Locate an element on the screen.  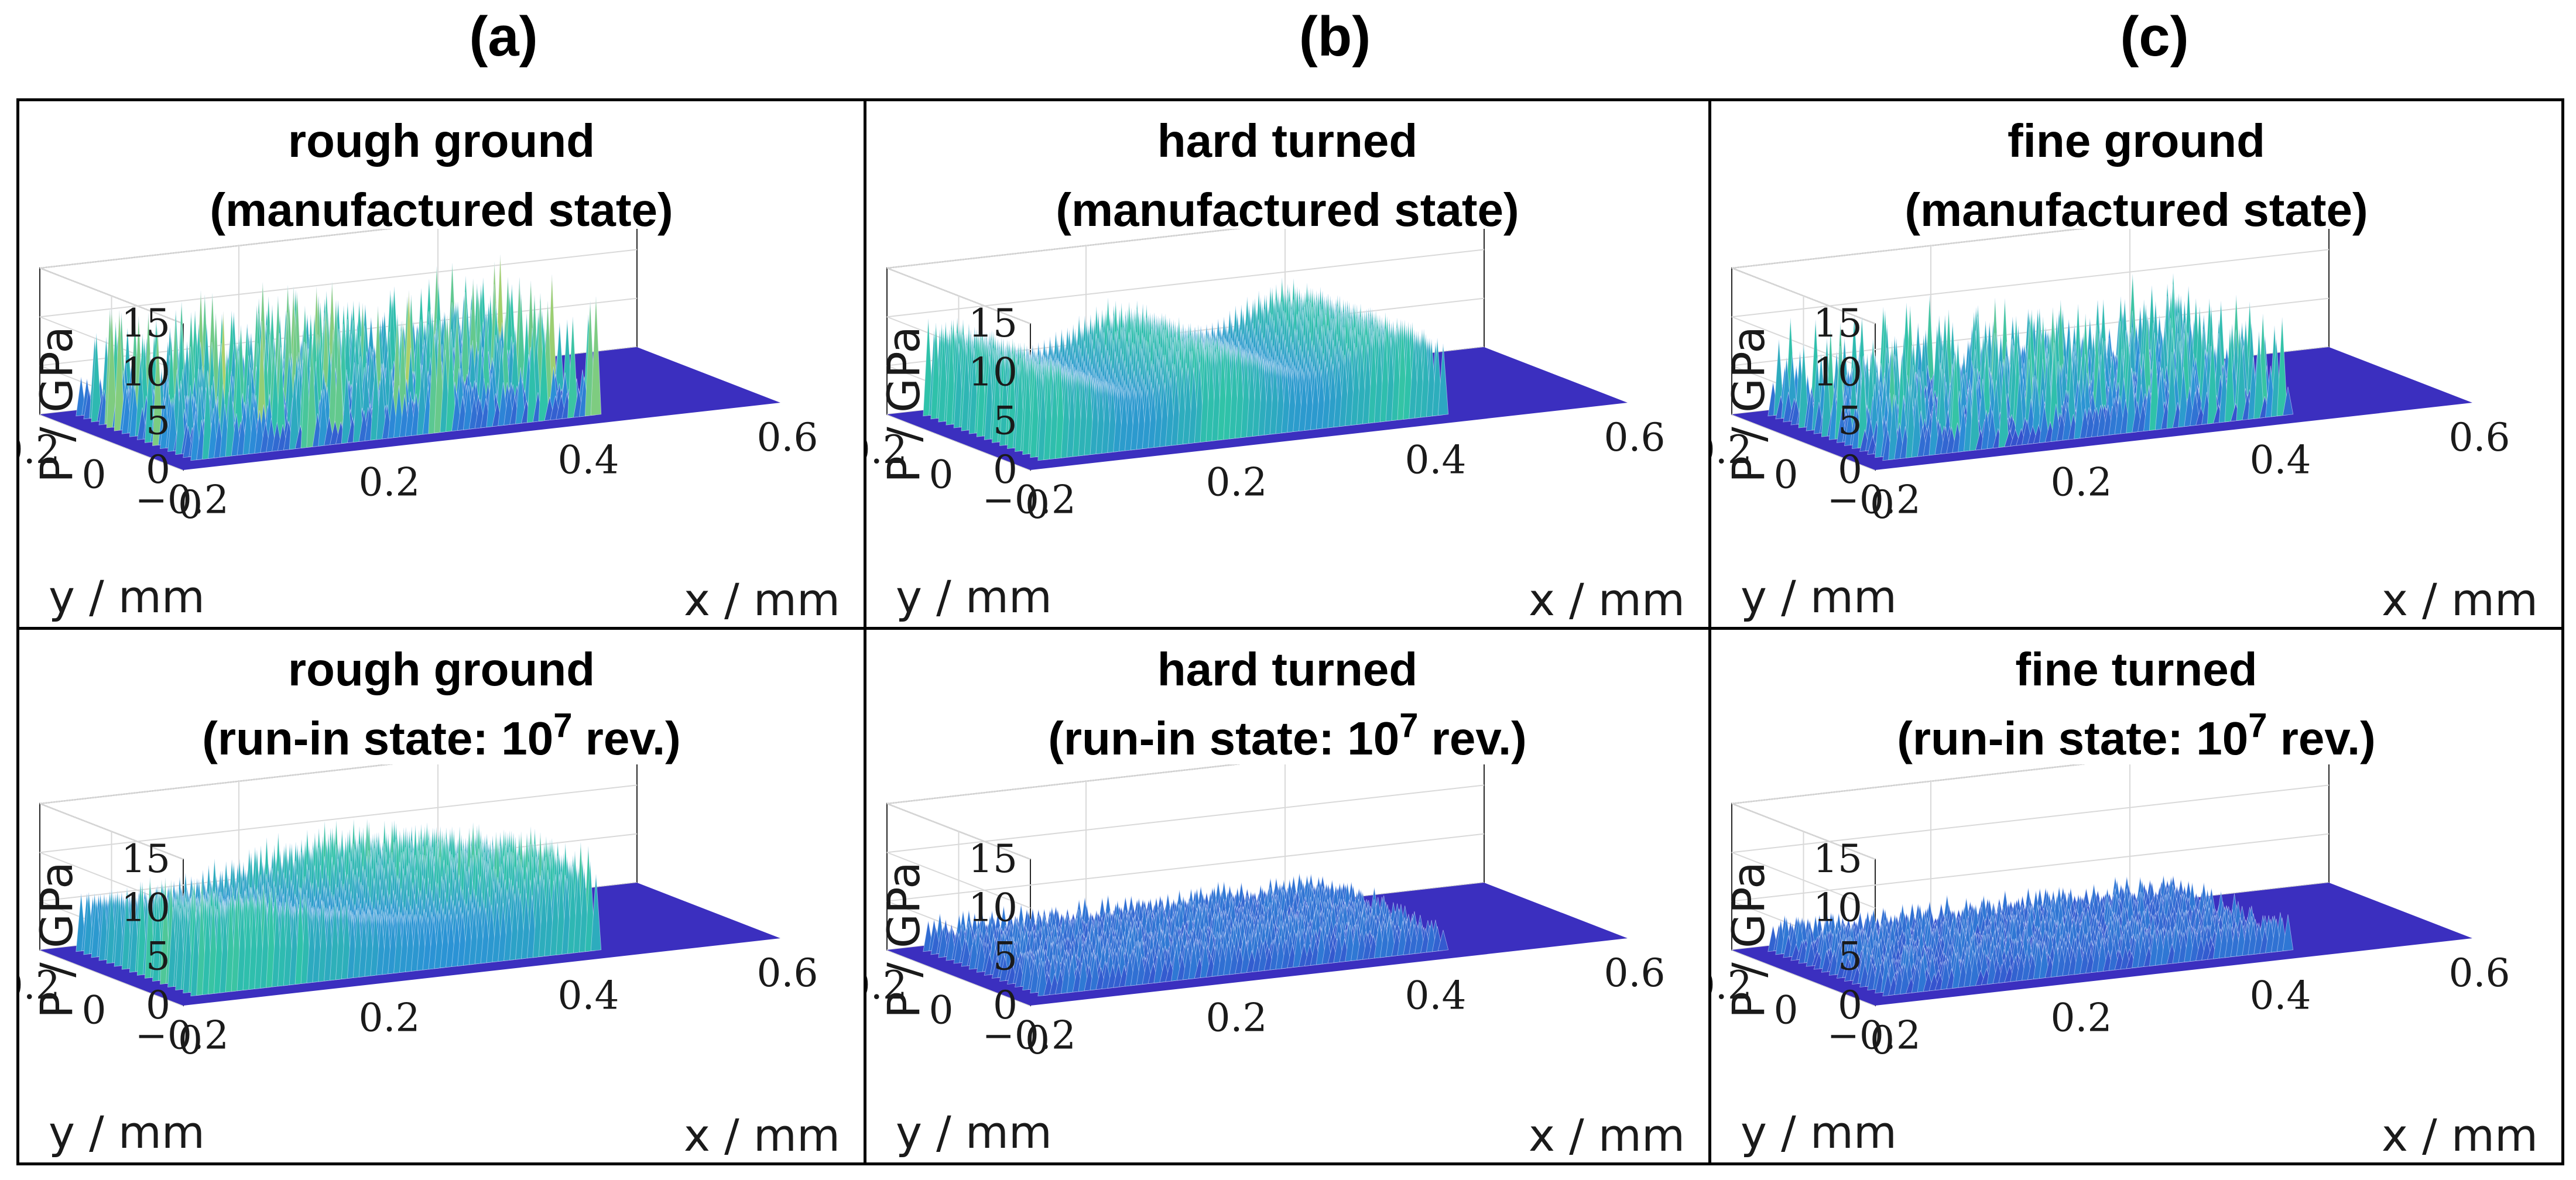
panel-title-line1: hard turned is located at coordinates (1287, 669).